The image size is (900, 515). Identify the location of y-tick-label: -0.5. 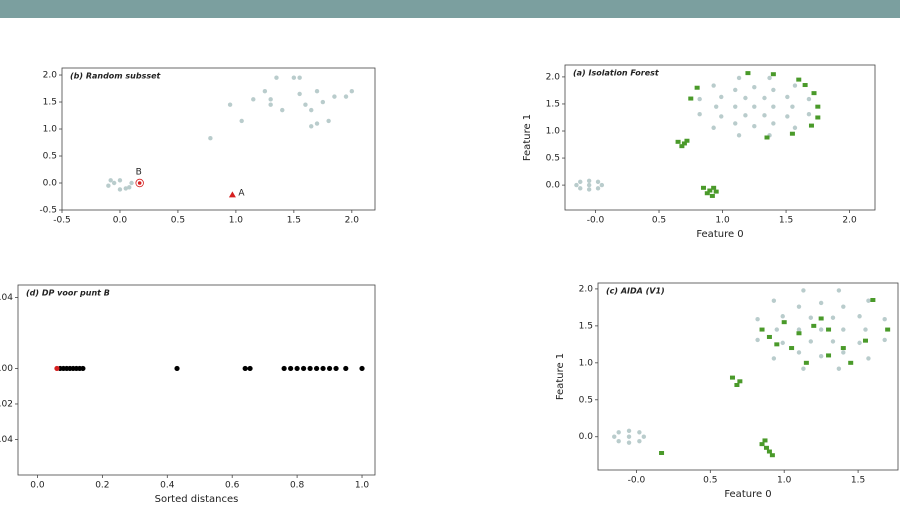
(48, 211).